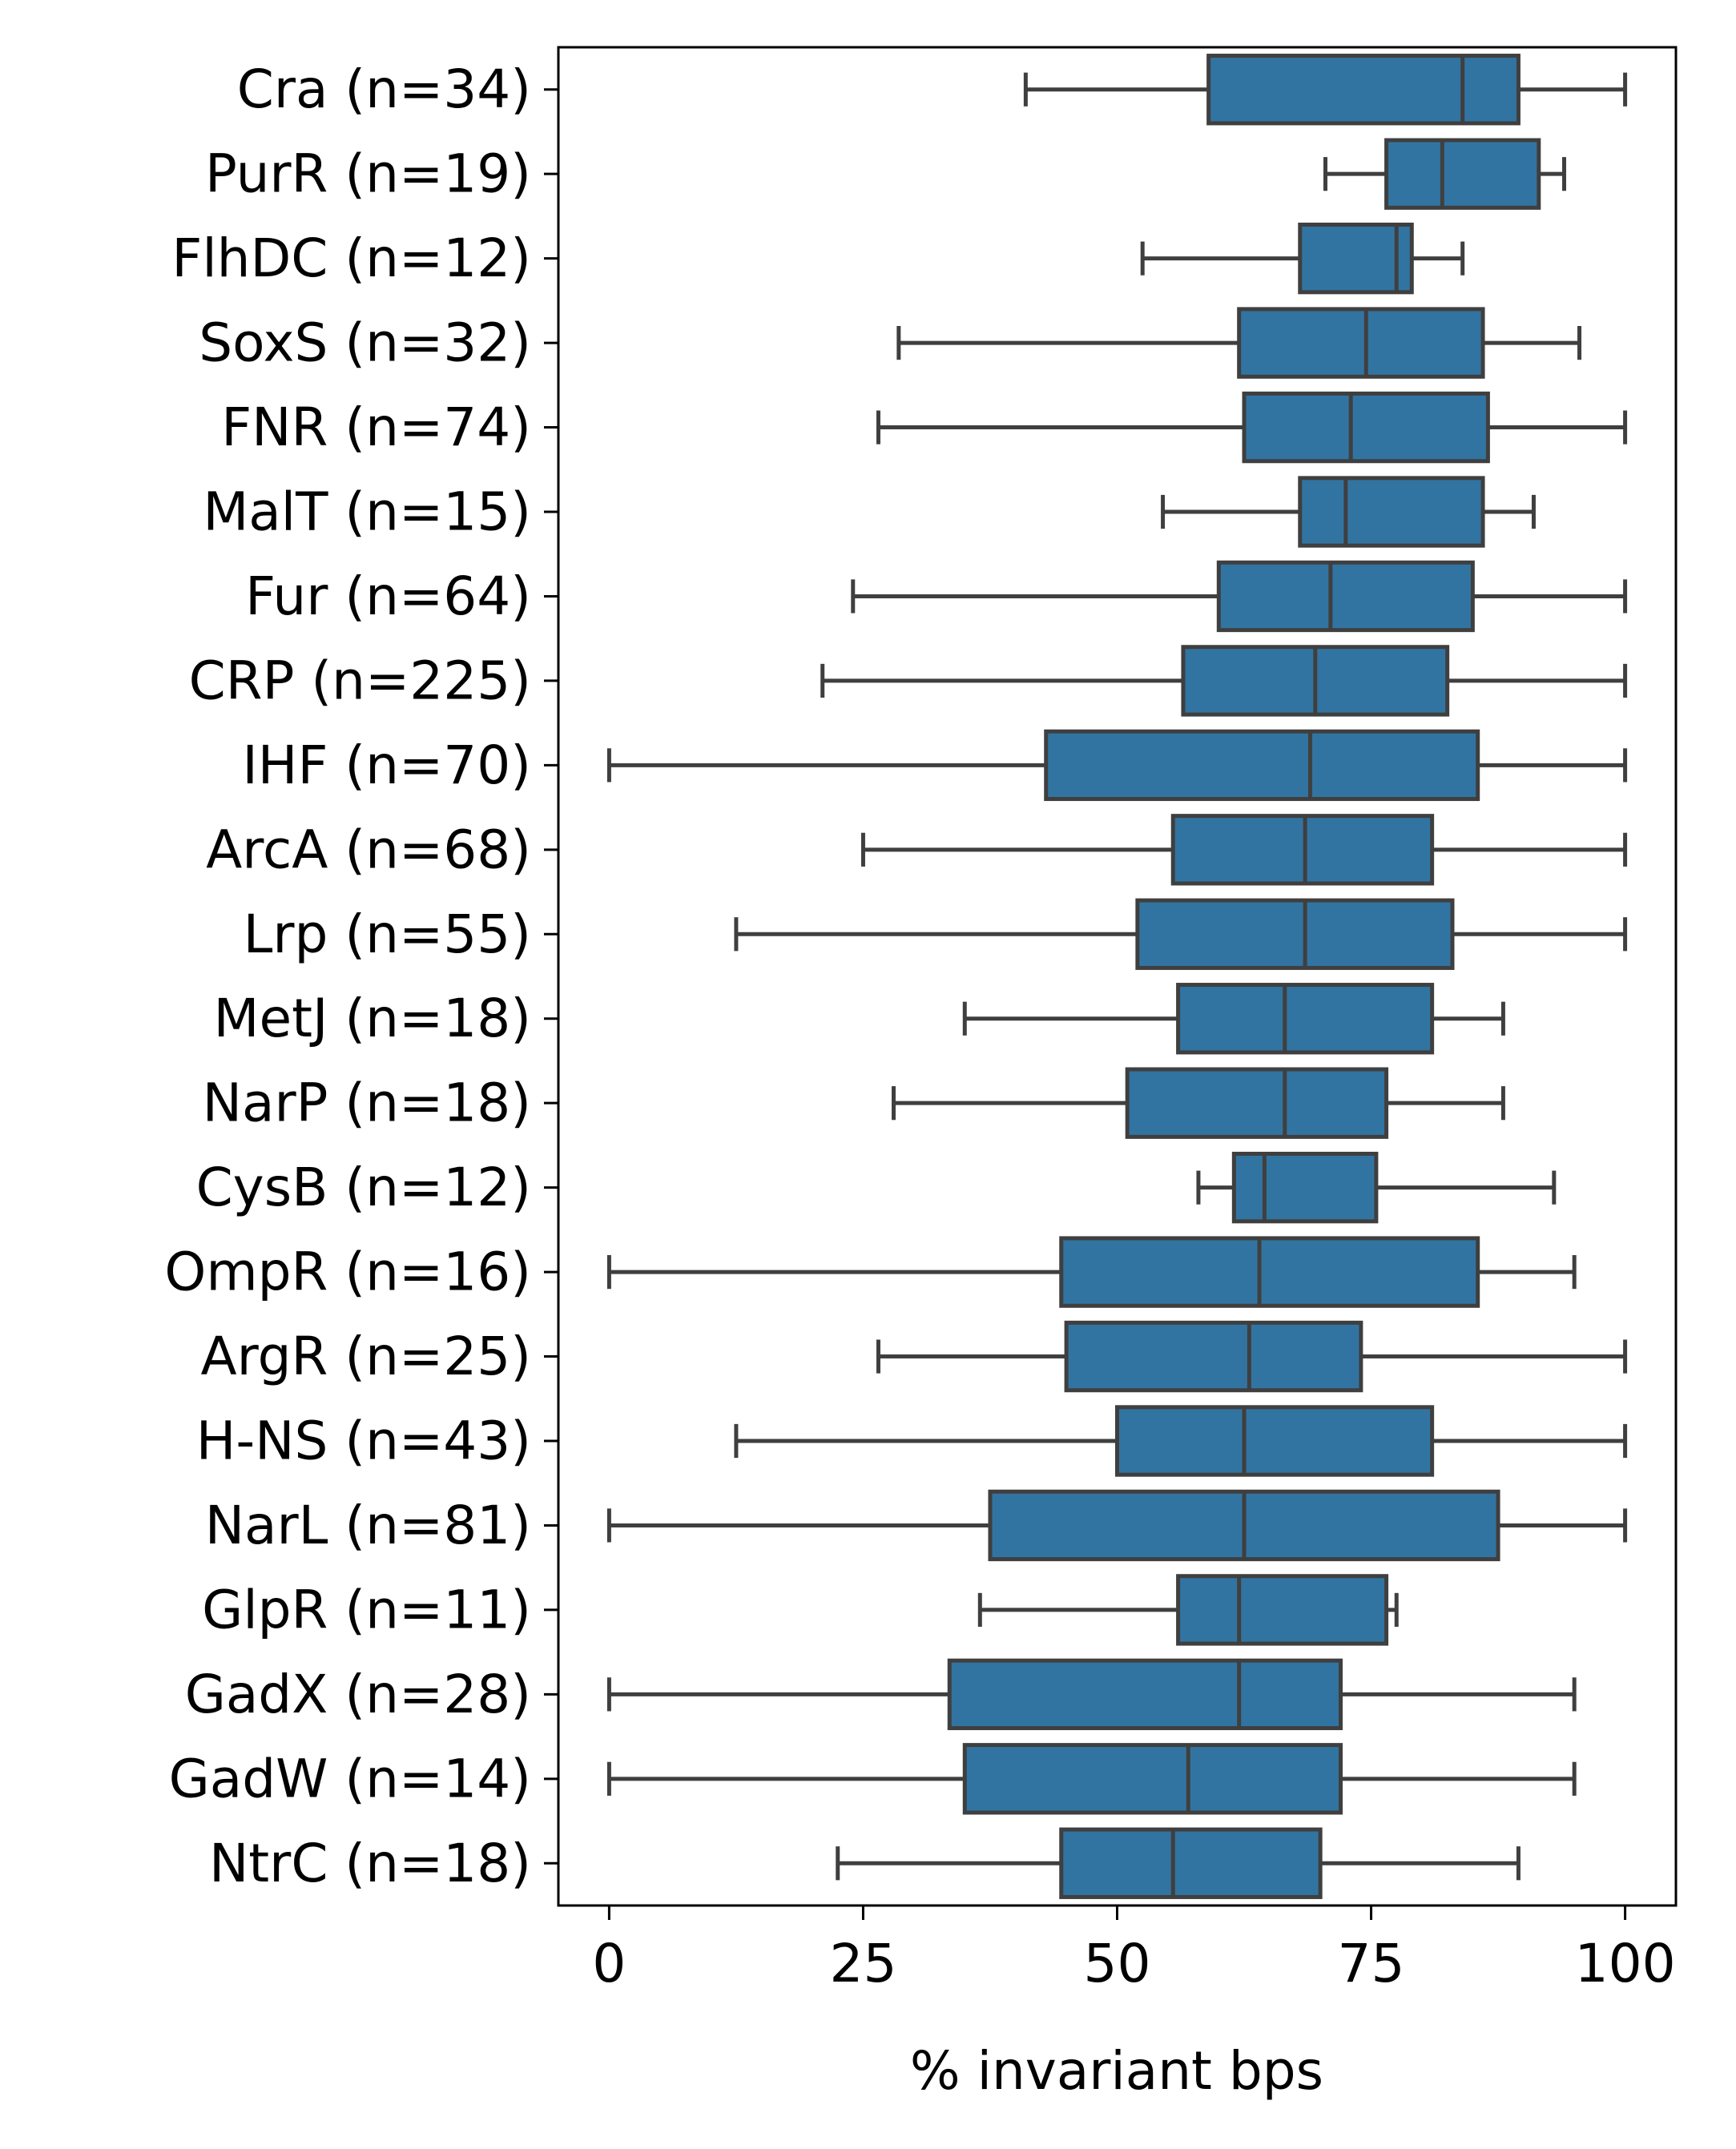 This screenshot has height=2149, width=1736. Describe the element at coordinates (386, 765) in the screenshot. I see `y-tick-label: IHF (n=70)` at that location.